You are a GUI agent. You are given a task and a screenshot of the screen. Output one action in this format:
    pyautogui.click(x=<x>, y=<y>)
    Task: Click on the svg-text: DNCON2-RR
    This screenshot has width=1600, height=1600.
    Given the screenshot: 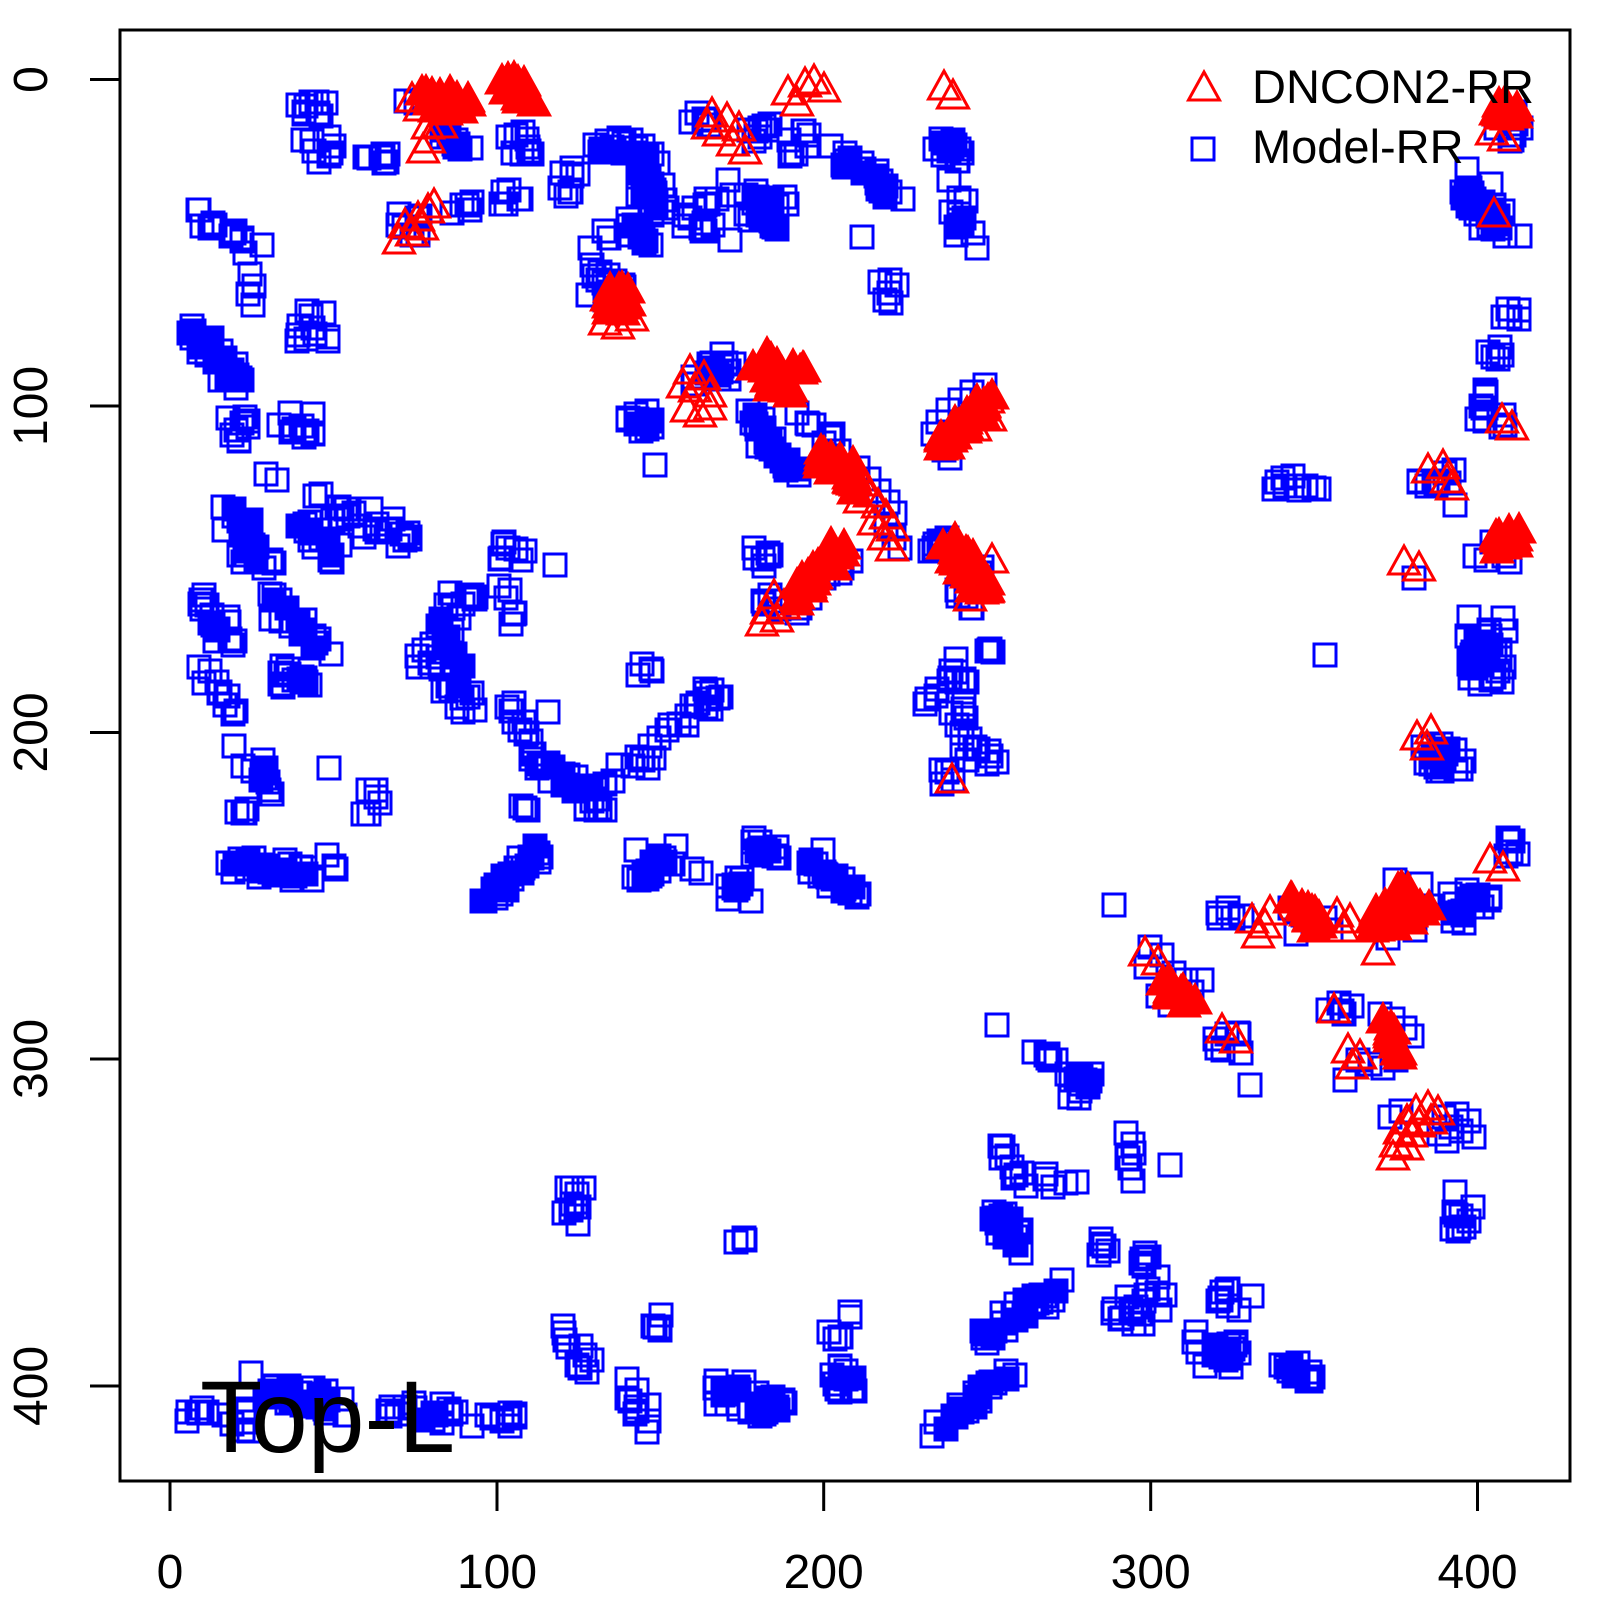 What is the action you would take?
    pyautogui.click(x=1393, y=86)
    